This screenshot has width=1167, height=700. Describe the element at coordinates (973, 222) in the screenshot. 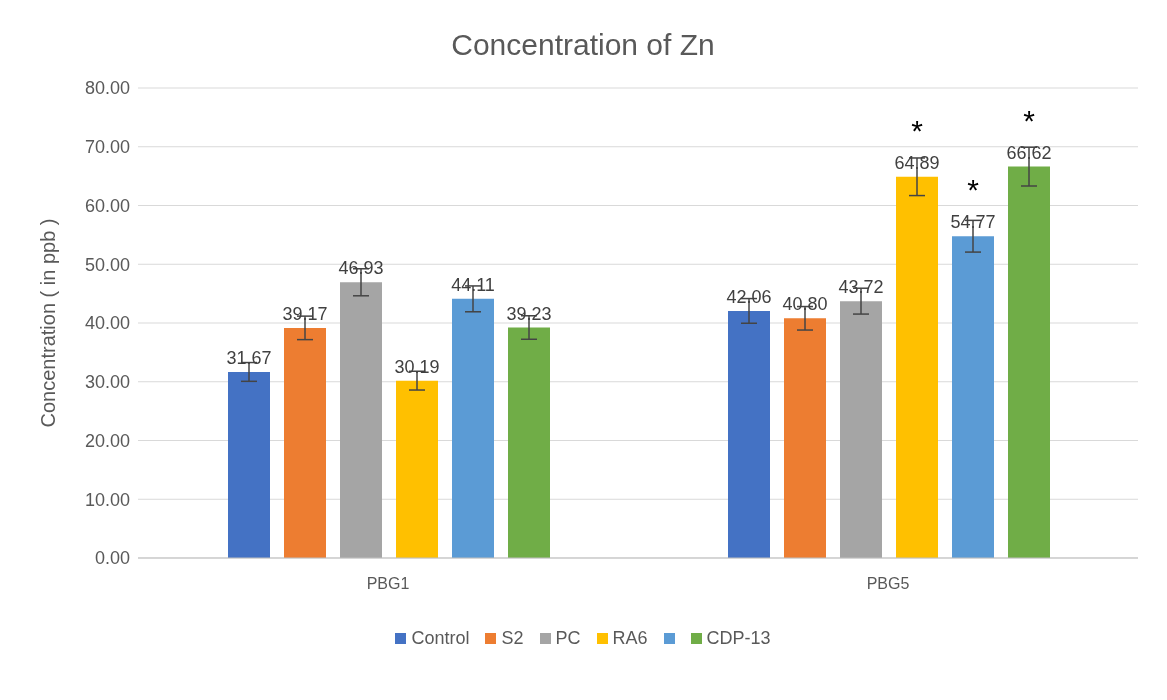

I see `data-label: 54.77` at that location.